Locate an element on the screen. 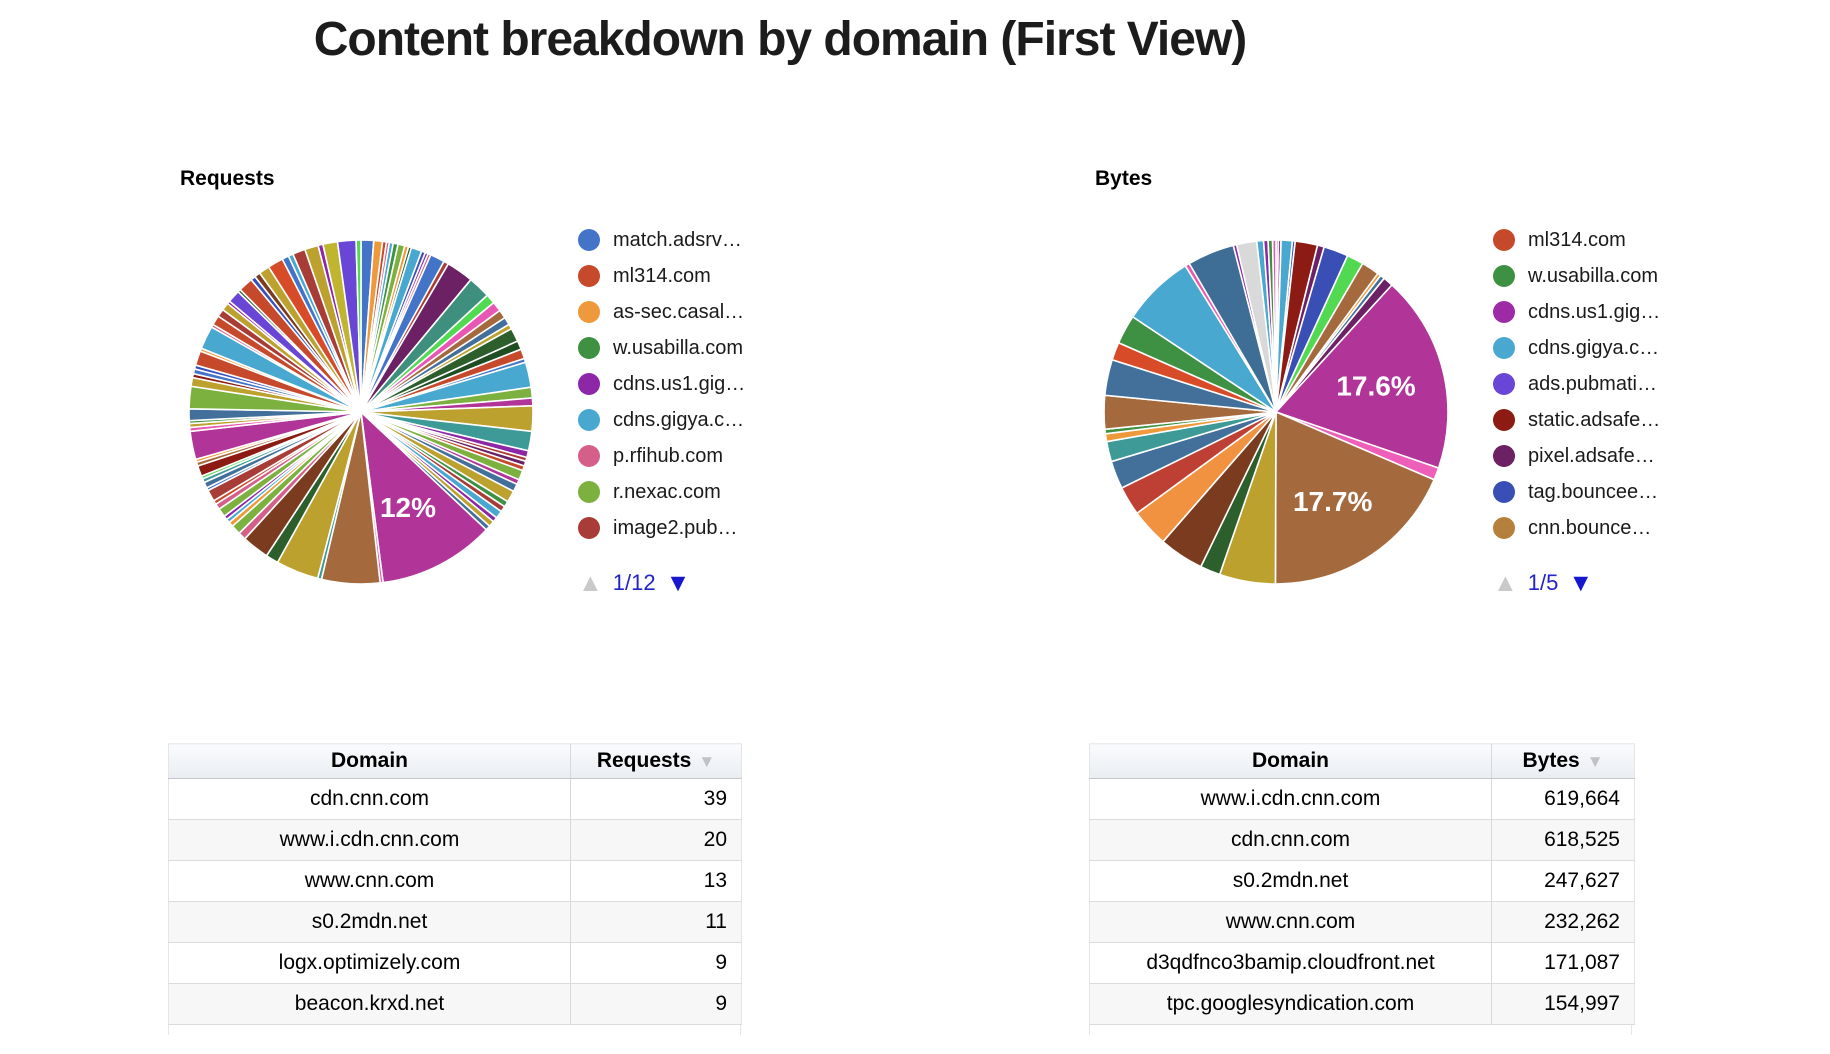 Image resolution: width=1830 pixels, height=1054 pixels. domain-cell: logx.optimizely.com is located at coordinates (369, 963).